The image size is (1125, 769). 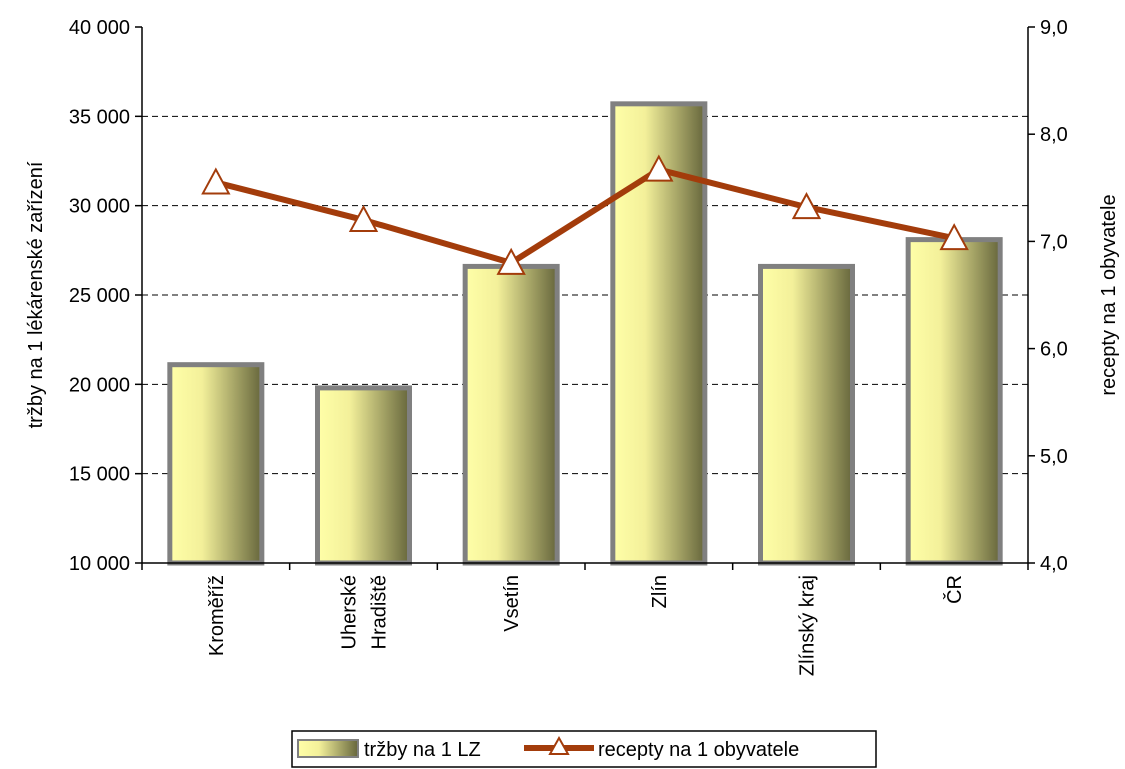 What do you see at coordinates (954, 589) in the screenshot?
I see `x-tick-label: ČR` at bounding box center [954, 589].